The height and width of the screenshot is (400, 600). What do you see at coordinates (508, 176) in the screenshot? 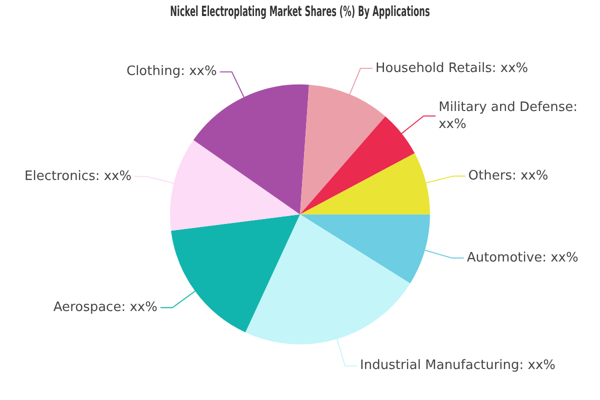
I see `slice-label: Others: xx%` at bounding box center [508, 176].